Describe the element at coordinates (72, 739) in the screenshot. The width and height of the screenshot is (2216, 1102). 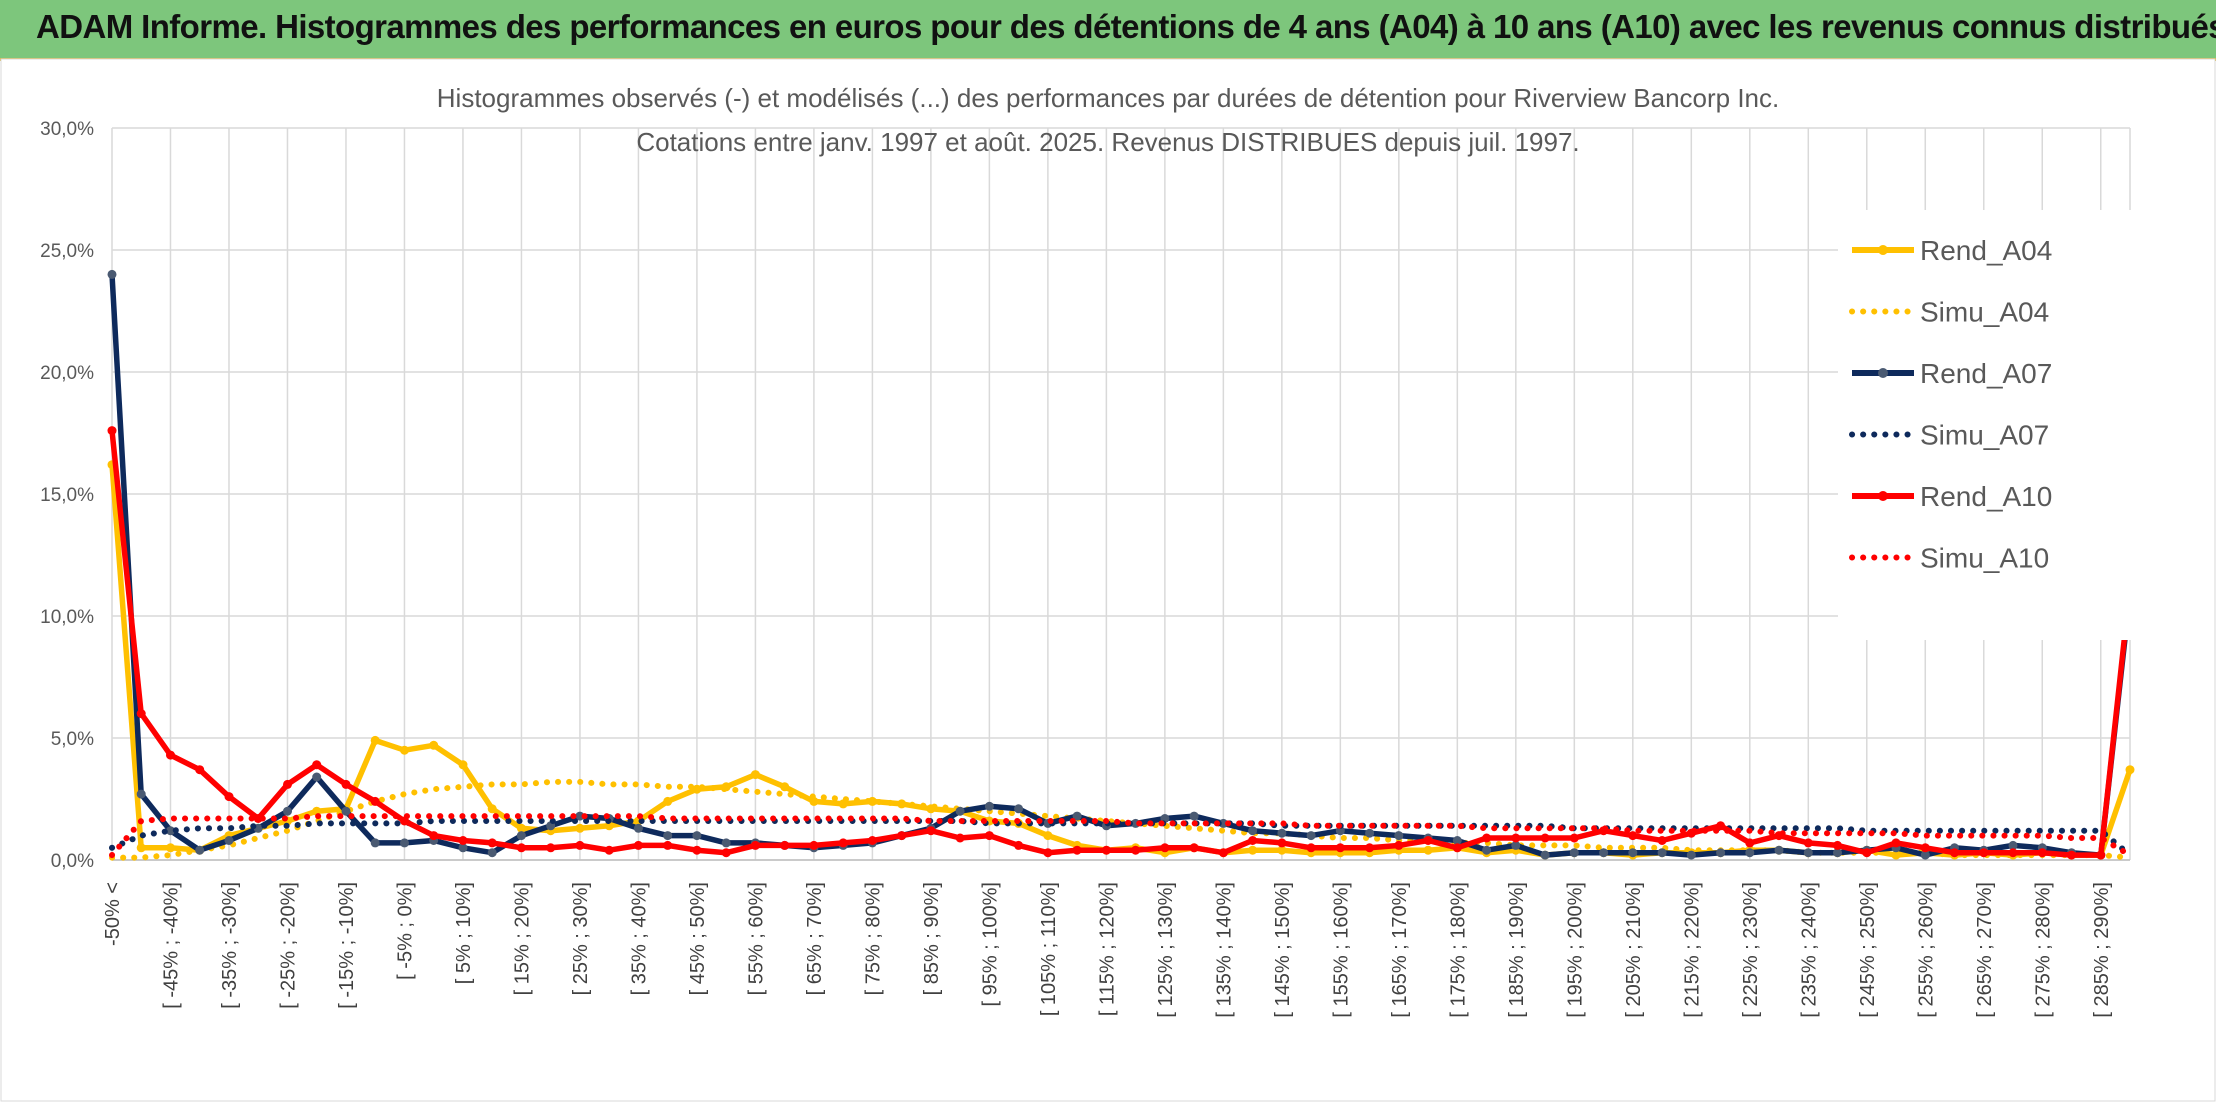
I see `y-tick-label: 5,0%` at that location.